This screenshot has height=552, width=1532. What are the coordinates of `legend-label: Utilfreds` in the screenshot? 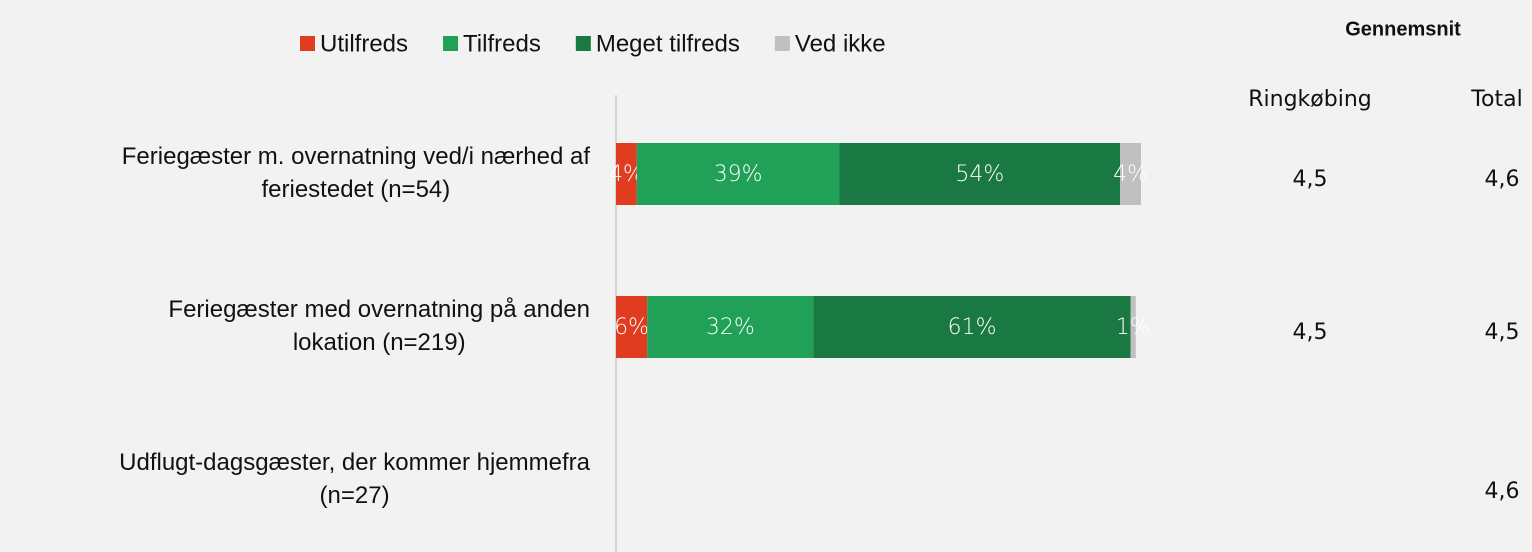 It's located at (364, 43).